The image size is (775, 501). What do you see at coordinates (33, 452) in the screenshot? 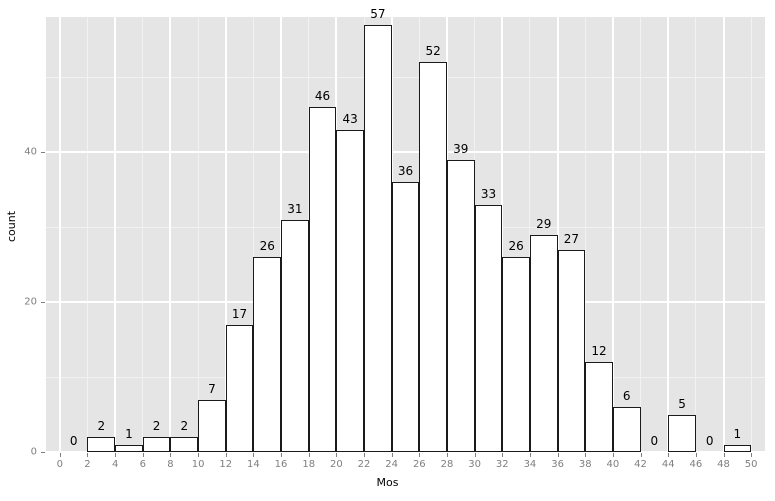
I see `y-tick-label: 0` at bounding box center [33, 452].